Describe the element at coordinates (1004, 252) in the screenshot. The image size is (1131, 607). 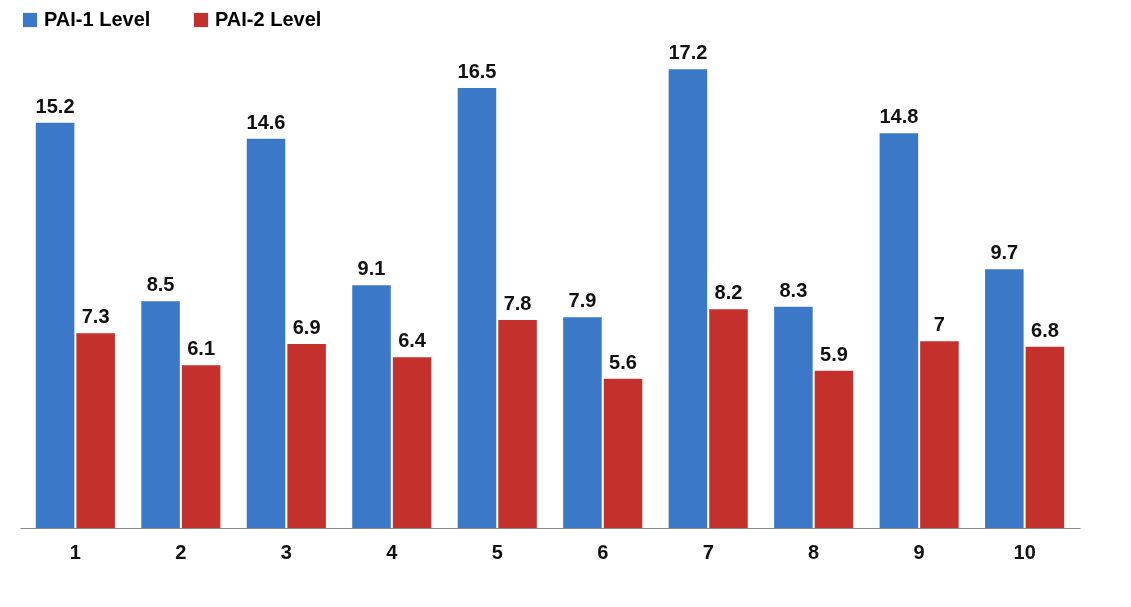
I see `data-label: 9.7` at that location.